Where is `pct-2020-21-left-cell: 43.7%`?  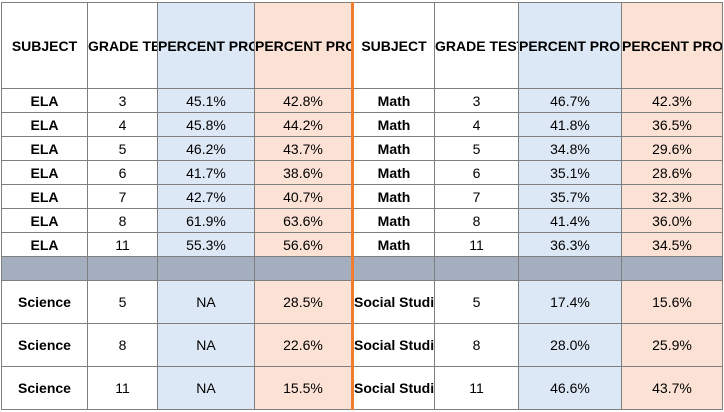
pct-2020-21-left-cell: 43.7% is located at coordinates (304, 148).